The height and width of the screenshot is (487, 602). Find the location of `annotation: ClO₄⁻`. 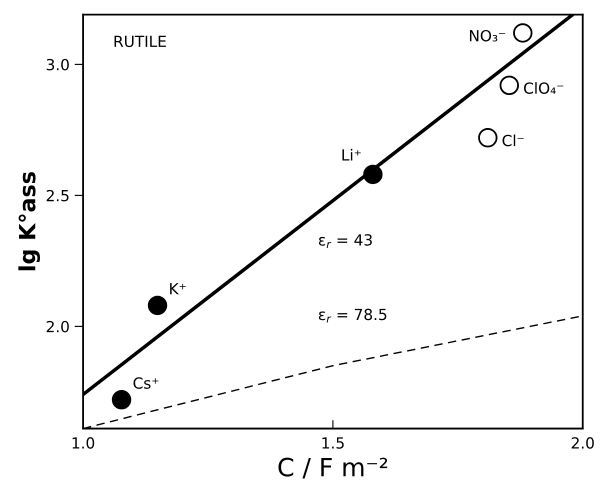

annotation: ClO₄⁻ is located at coordinates (544, 88).